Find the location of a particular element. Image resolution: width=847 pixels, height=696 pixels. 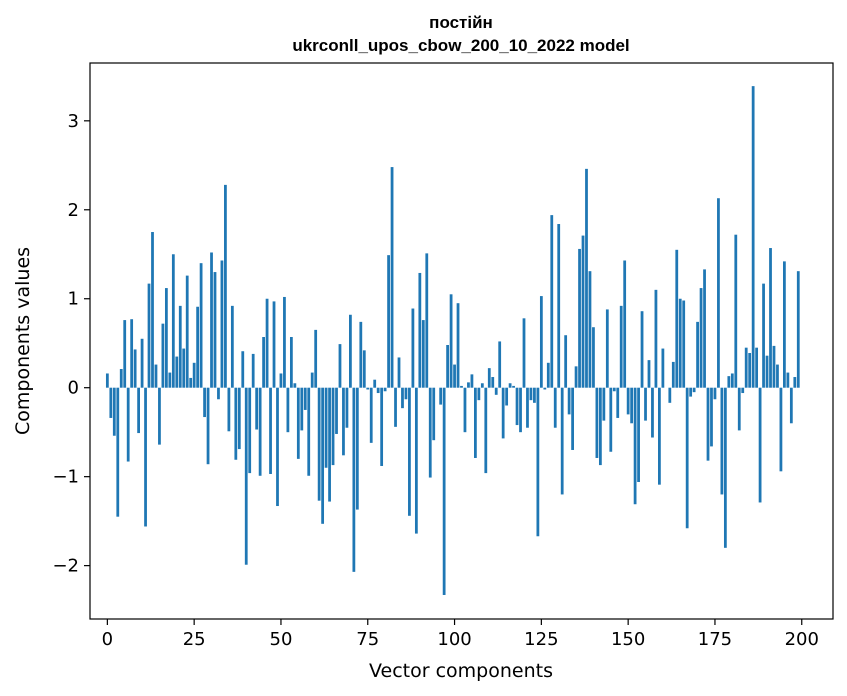

x-tick-label: 150 is located at coordinates (628, 639).